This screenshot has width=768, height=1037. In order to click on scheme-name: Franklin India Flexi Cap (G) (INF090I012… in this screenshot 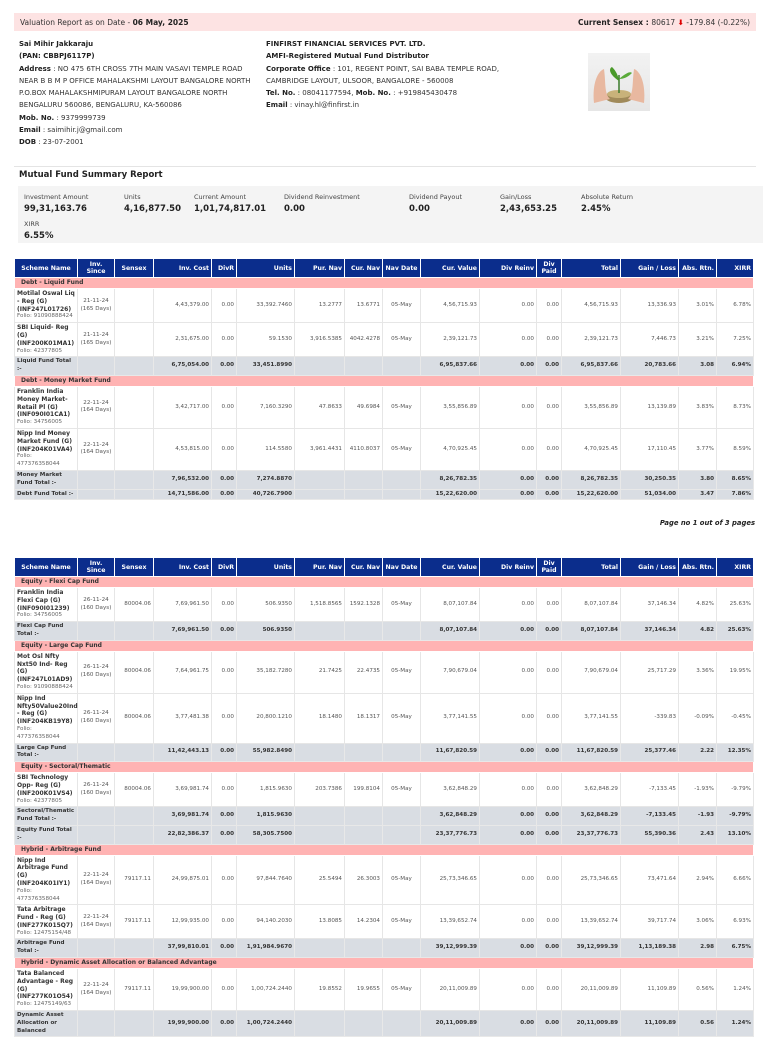, I will do `click(43, 600)`.